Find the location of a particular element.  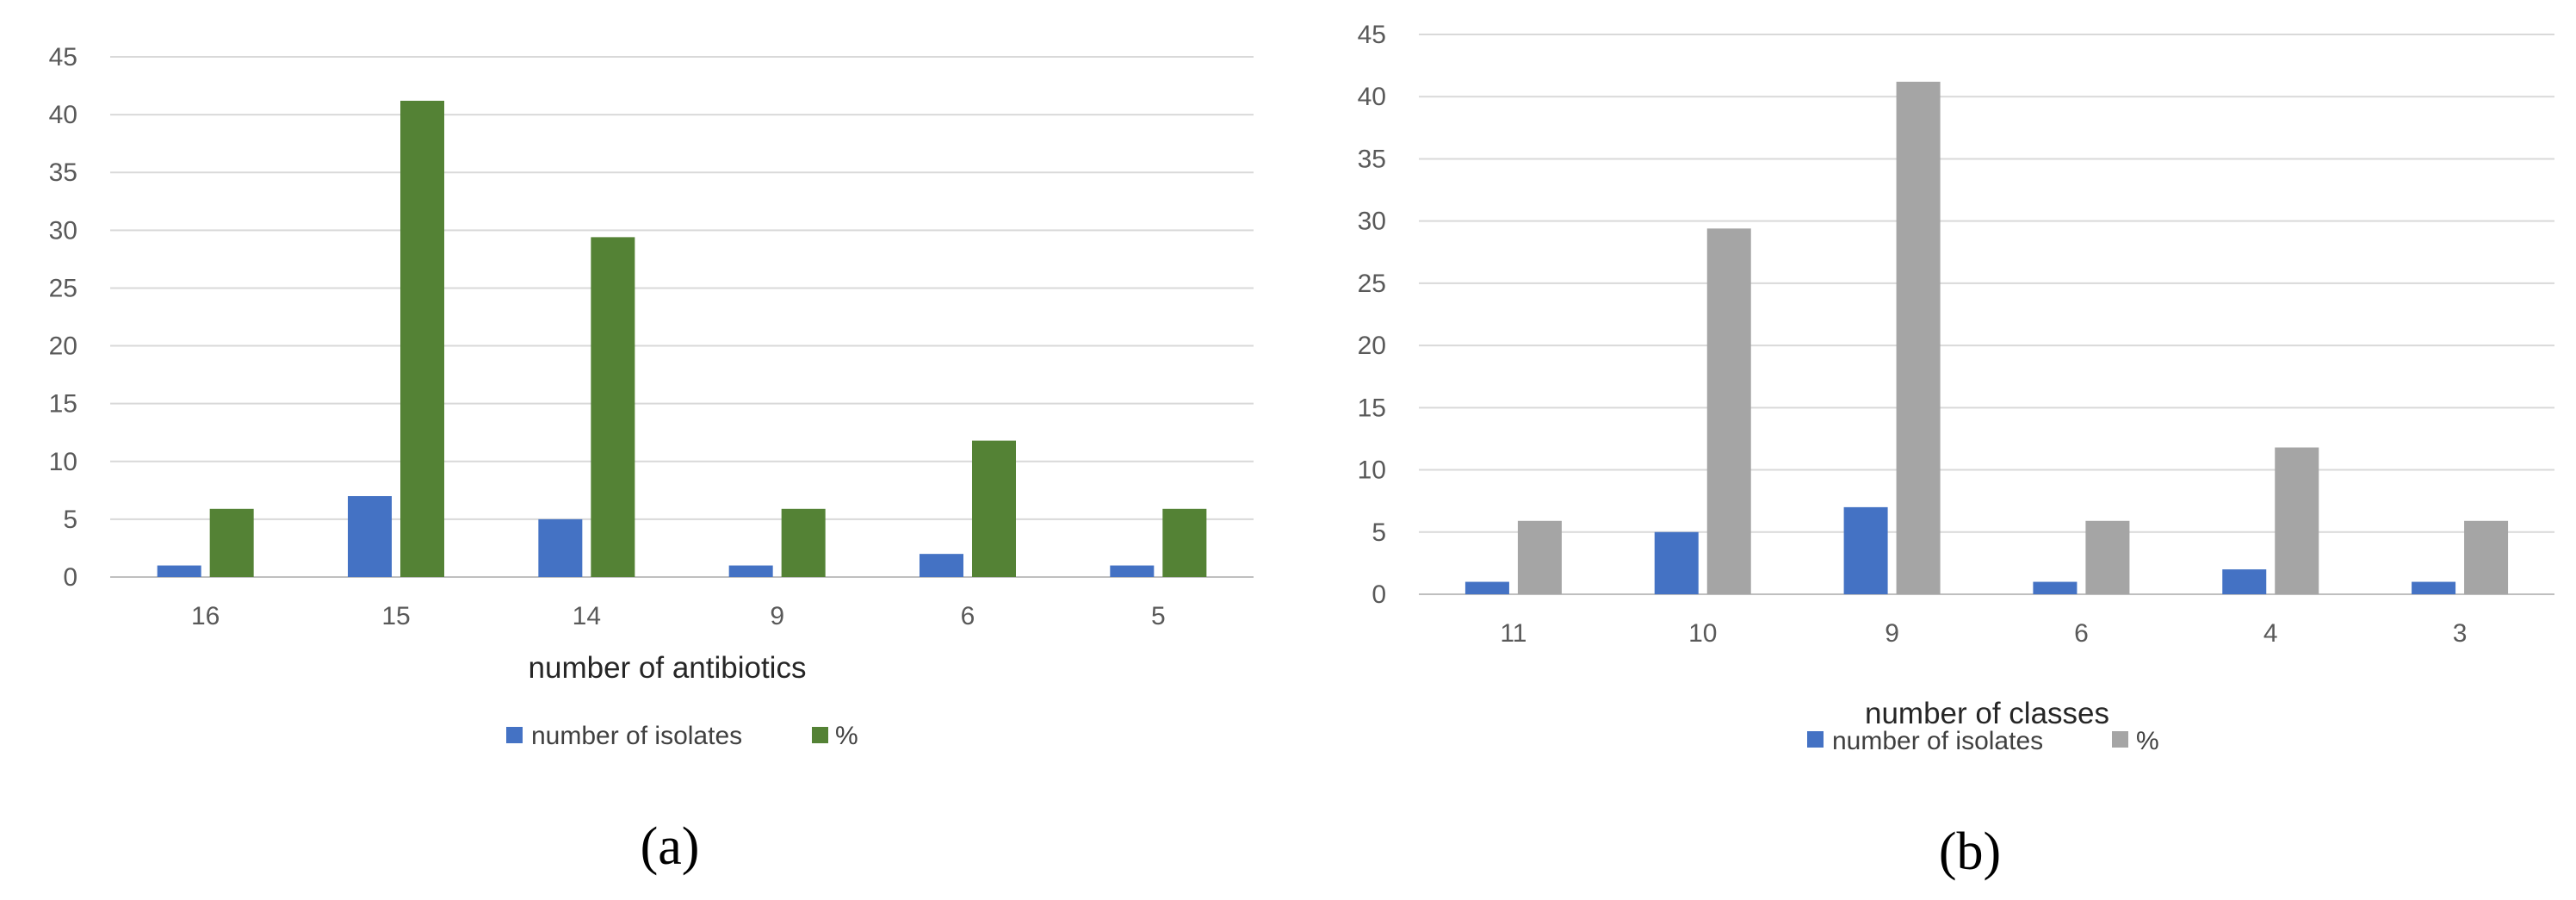

chart-b-y-ticks: 0 5 10 15 20 25 30 35 40 45 is located at coordinates (1372, 315).